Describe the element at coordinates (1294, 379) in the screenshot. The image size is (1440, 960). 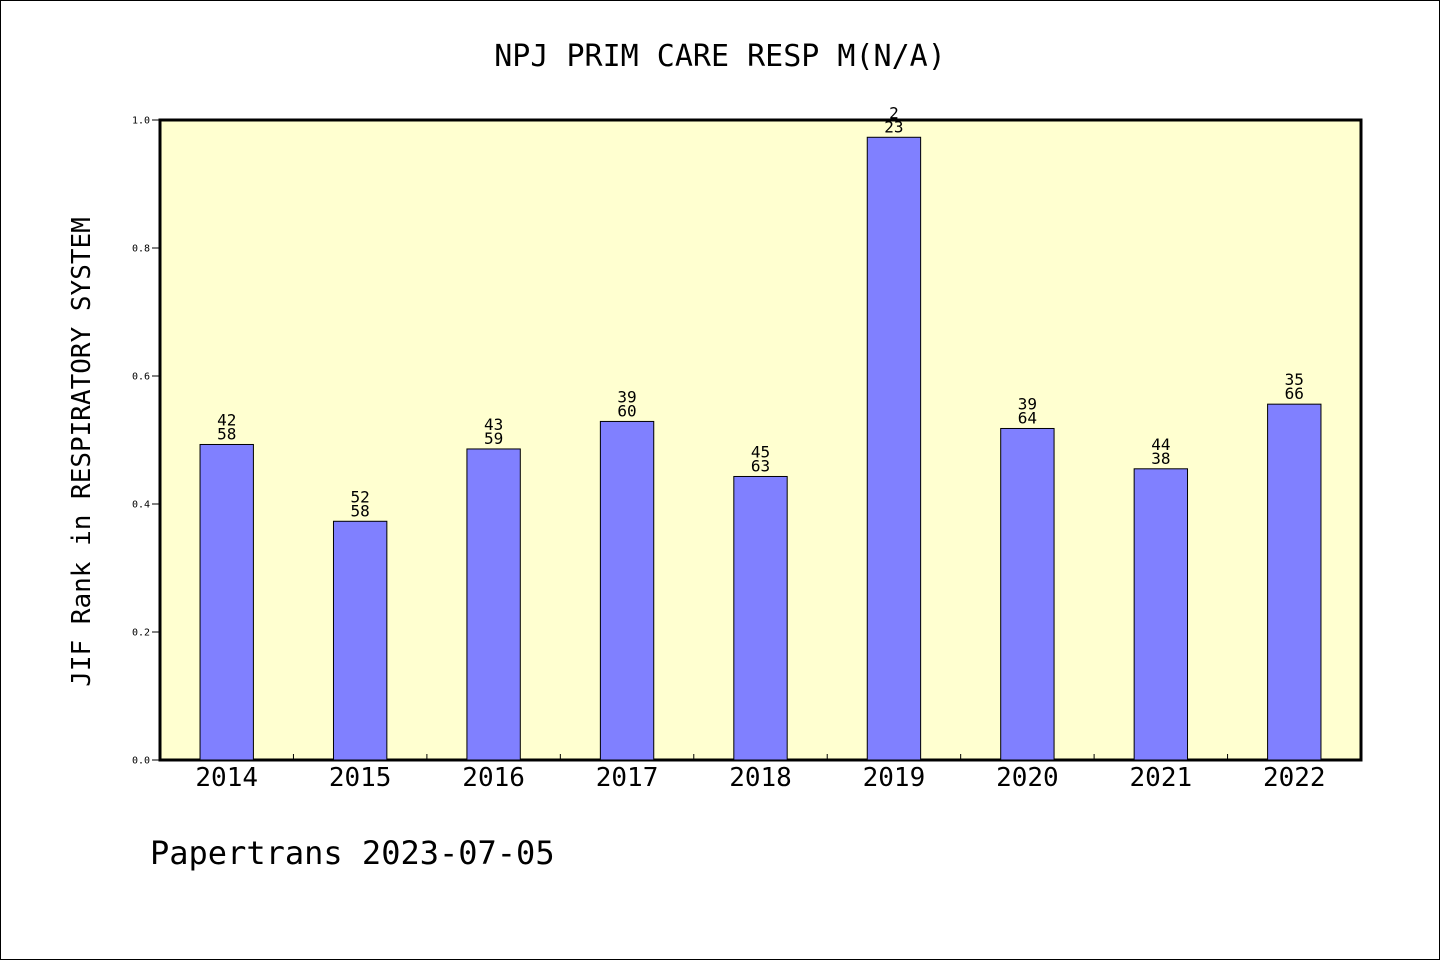
I see `bar-rank-label: 35` at that location.